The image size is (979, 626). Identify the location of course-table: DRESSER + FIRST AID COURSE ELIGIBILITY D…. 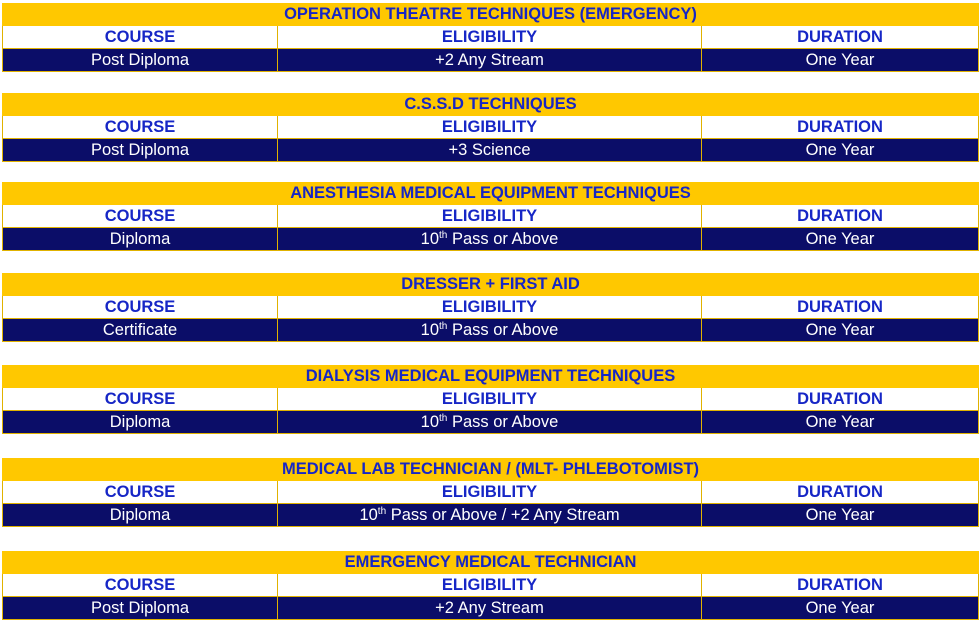
(490, 307).